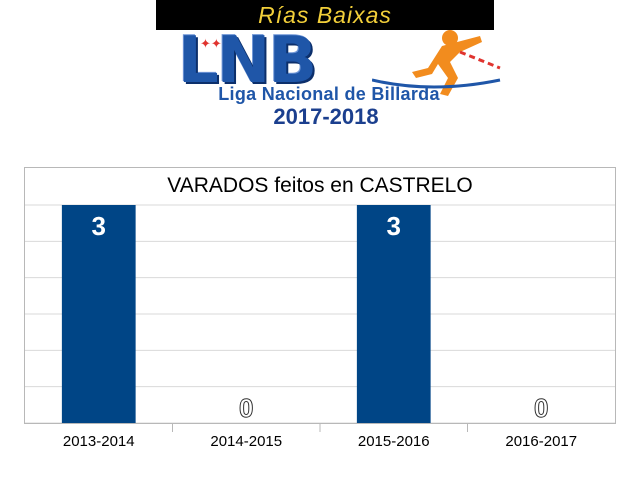 Image resolution: width=640 pixels, height=480 pixels. What do you see at coordinates (98, 314) in the screenshot?
I see `bar-2013-2014` at bounding box center [98, 314].